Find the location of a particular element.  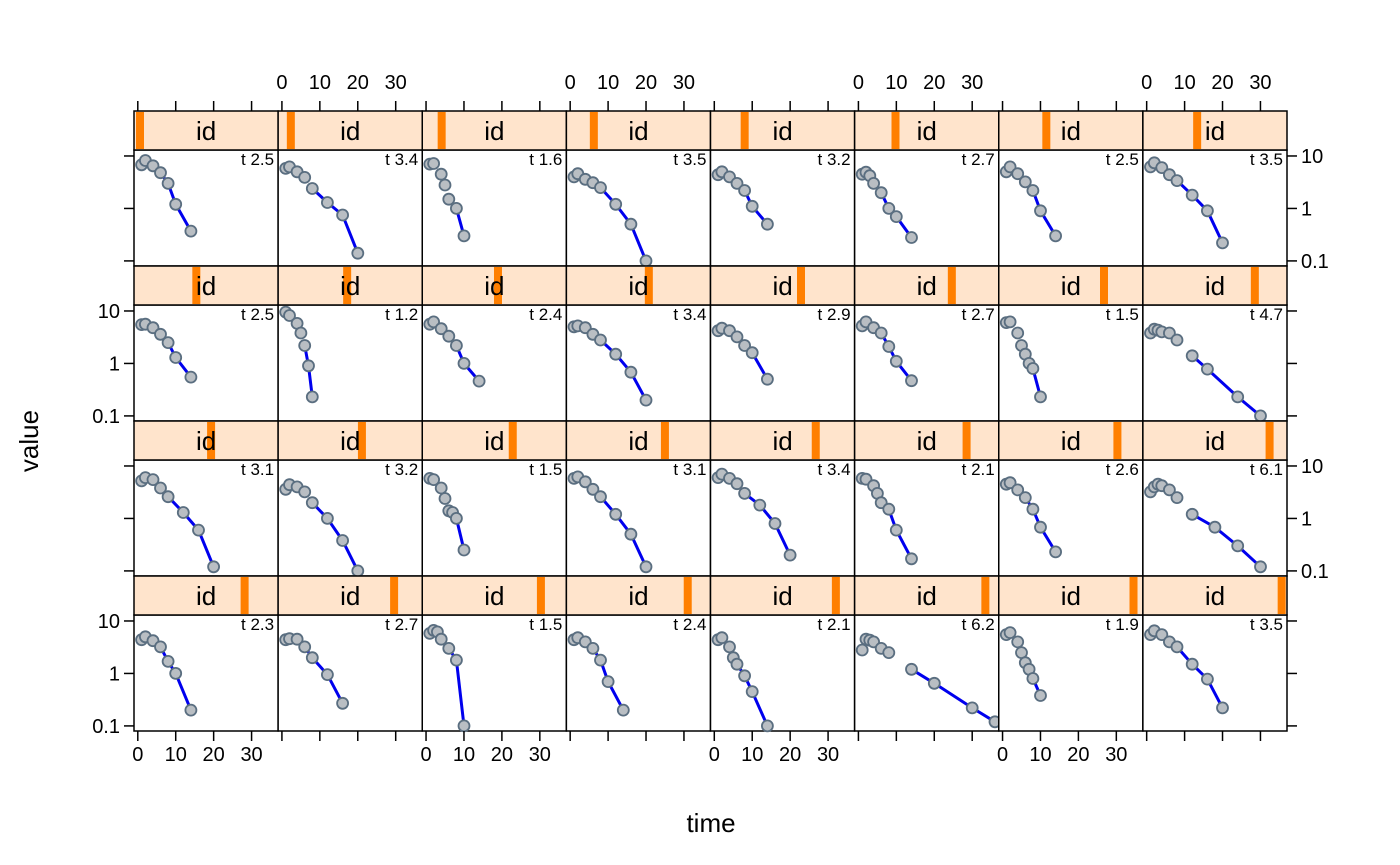

y-tick-label: 0.1 is located at coordinates (1315, 262).